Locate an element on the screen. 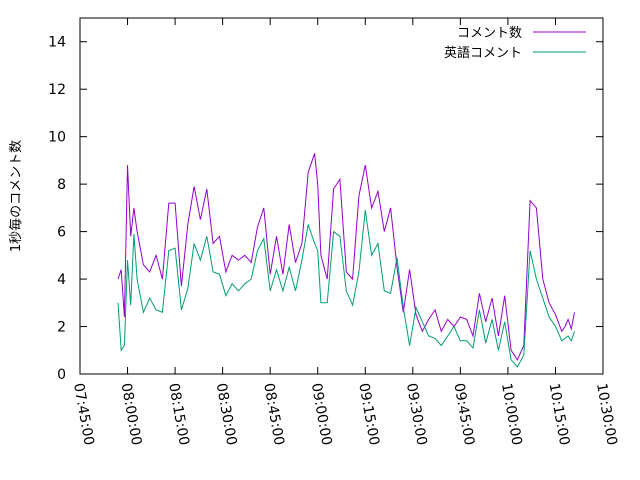  x-tick-label: 10:00:00 is located at coordinates (511, 414).